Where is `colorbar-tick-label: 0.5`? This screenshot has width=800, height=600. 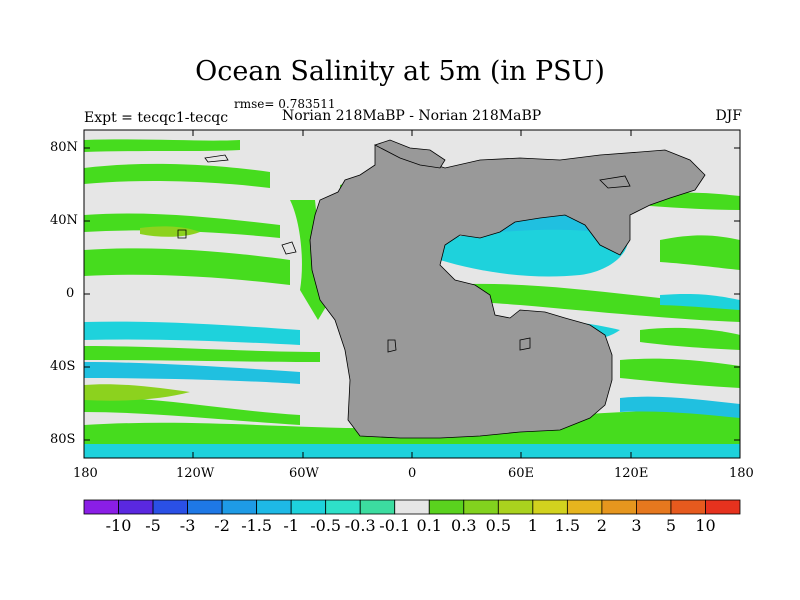 colorbar-tick-label: 0.5 is located at coordinates (498, 525).